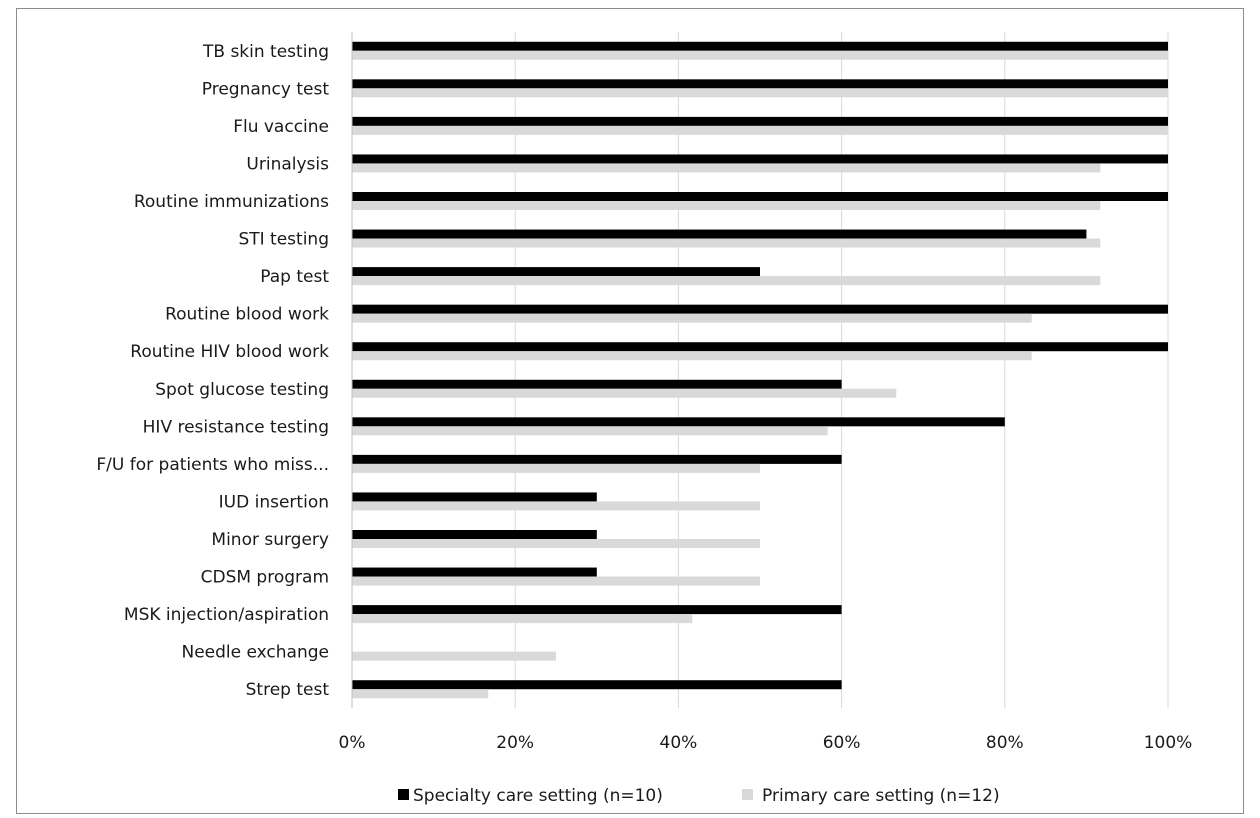 The image size is (1260, 818). What do you see at coordinates (229, 352) in the screenshot?
I see `category-label: Routine HIV blood work` at bounding box center [229, 352].